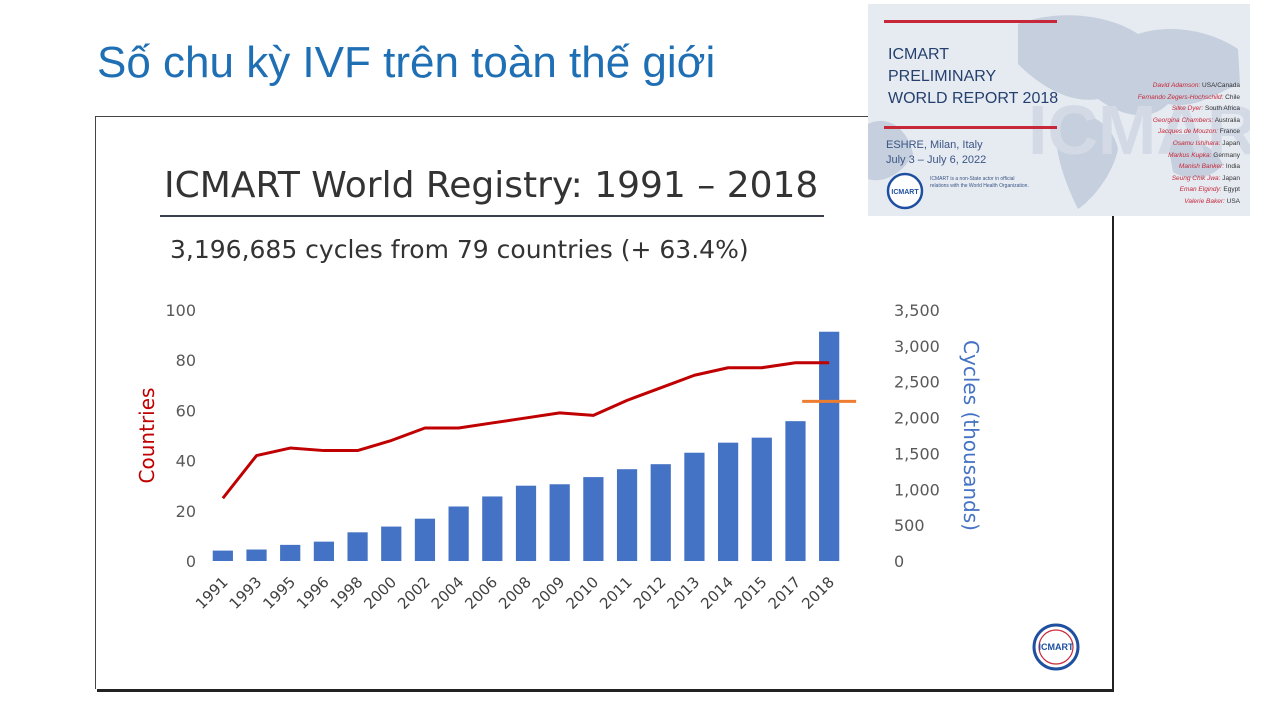 The height and width of the screenshot is (720, 1280). Describe the element at coordinates (1225, 155) in the screenshot. I see `author-country: Germany` at that location.